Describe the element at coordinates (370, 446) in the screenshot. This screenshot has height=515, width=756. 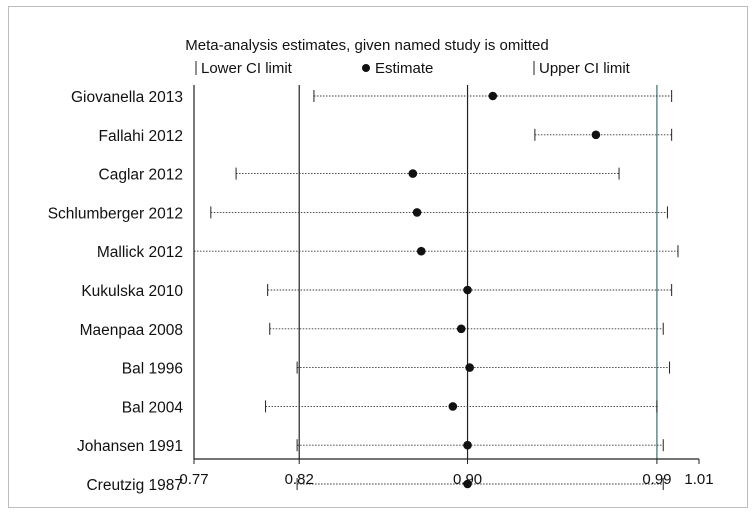
I see `study-row: Johansen 1991` at that location.